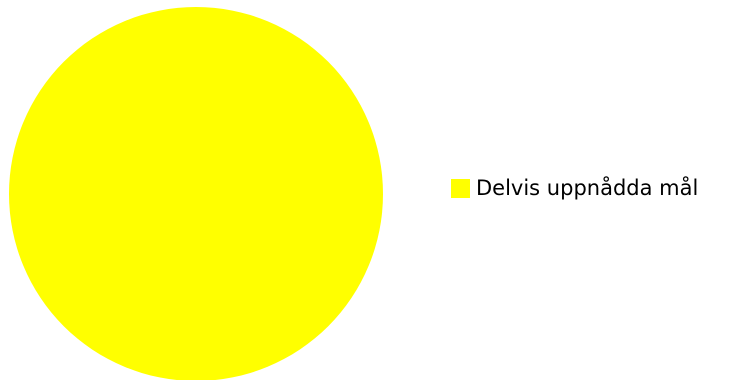  Describe the element at coordinates (460, 188) in the screenshot. I see `legend-swatch` at that location.